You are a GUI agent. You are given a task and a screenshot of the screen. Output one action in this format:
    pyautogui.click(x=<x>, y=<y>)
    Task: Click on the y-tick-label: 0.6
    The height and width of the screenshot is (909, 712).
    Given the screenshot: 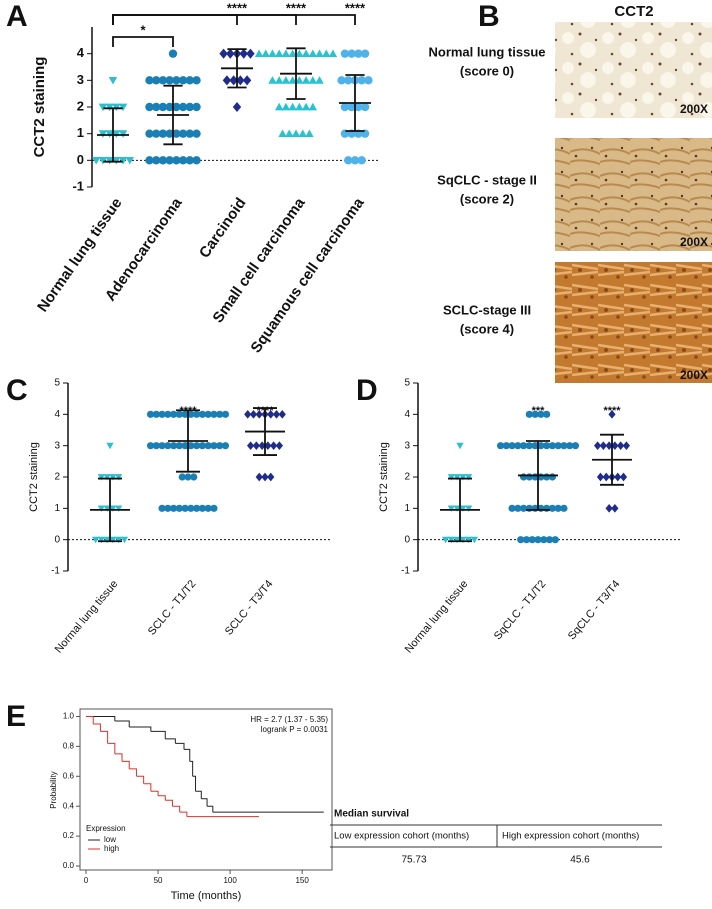 What is the action you would take?
    pyautogui.click(x=69, y=775)
    